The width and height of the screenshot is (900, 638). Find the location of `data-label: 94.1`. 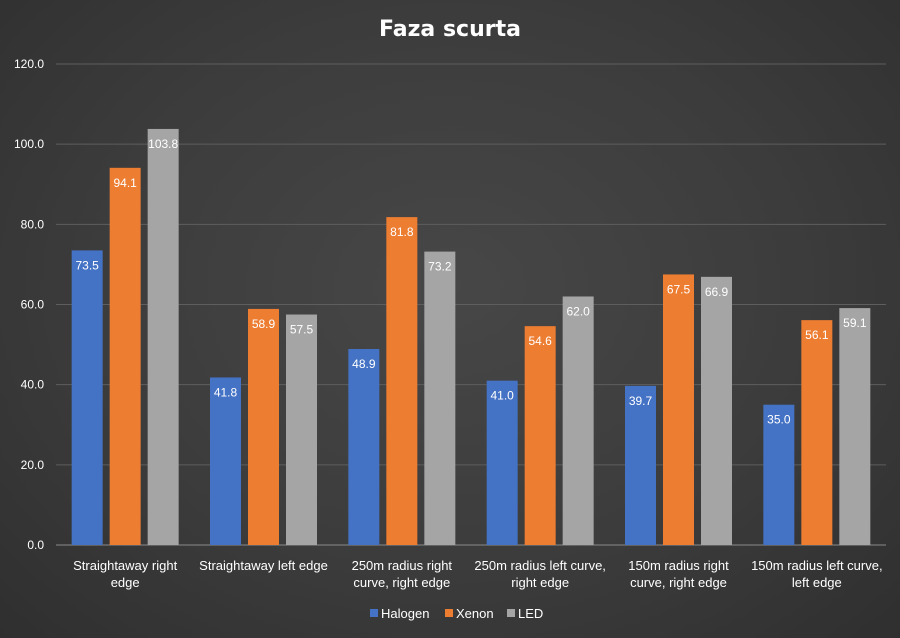

data-label: 94.1 is located at coordinates (125, 183).